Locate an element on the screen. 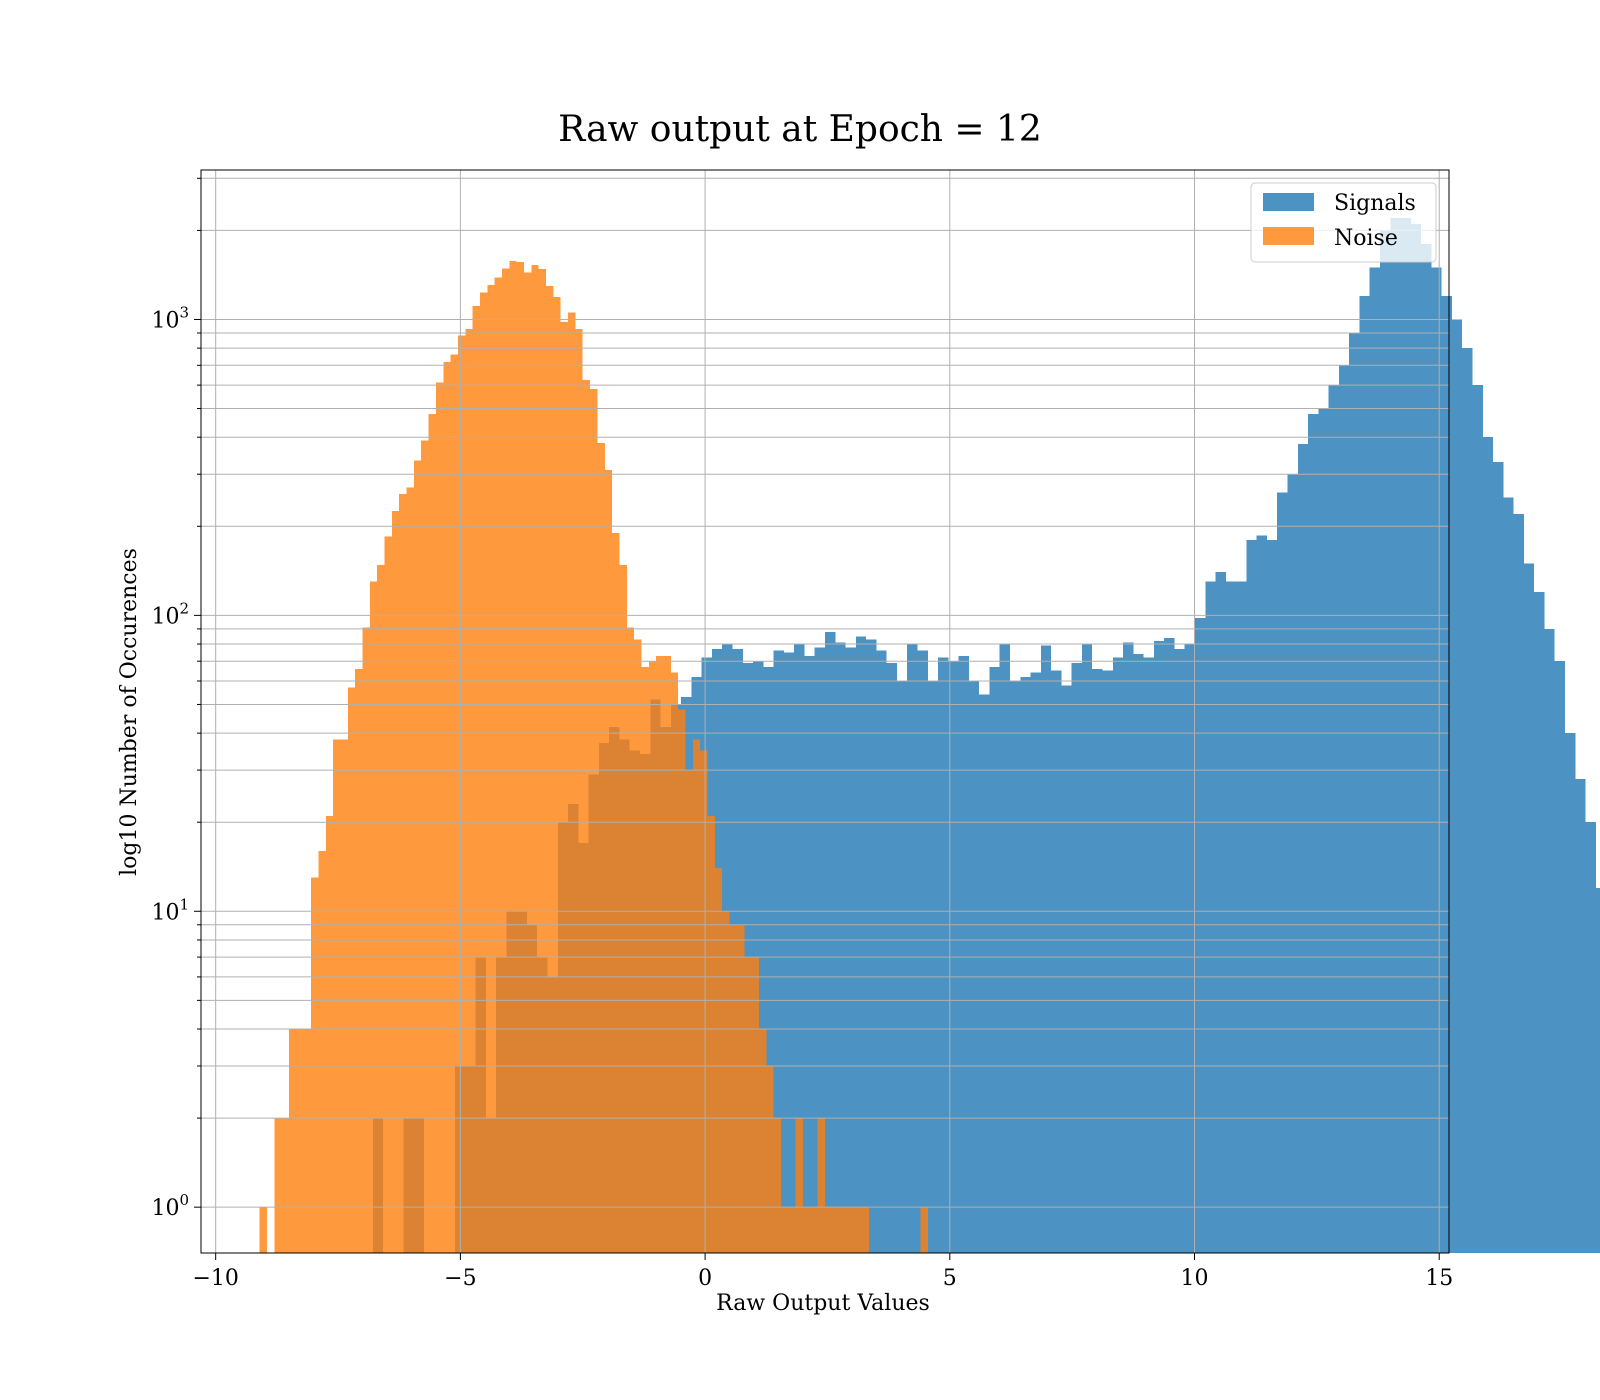  x-tick-label: 5 is located at coordinates (950, 1278).